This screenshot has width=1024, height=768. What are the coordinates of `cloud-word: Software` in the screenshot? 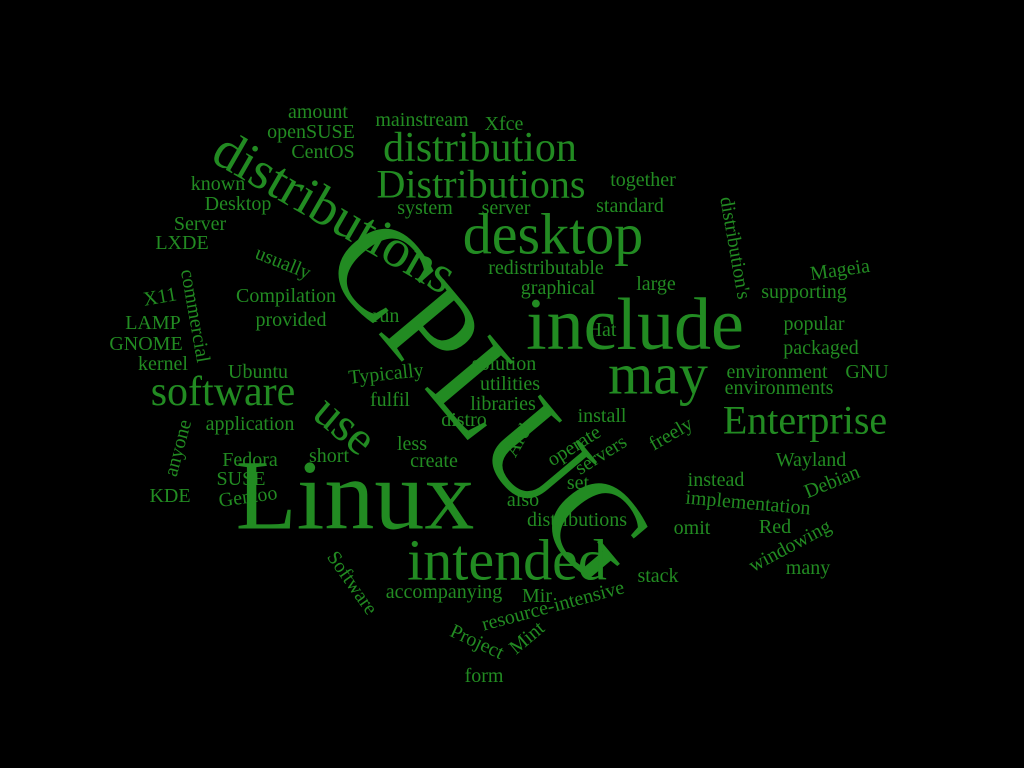 It's located at (352, 583).